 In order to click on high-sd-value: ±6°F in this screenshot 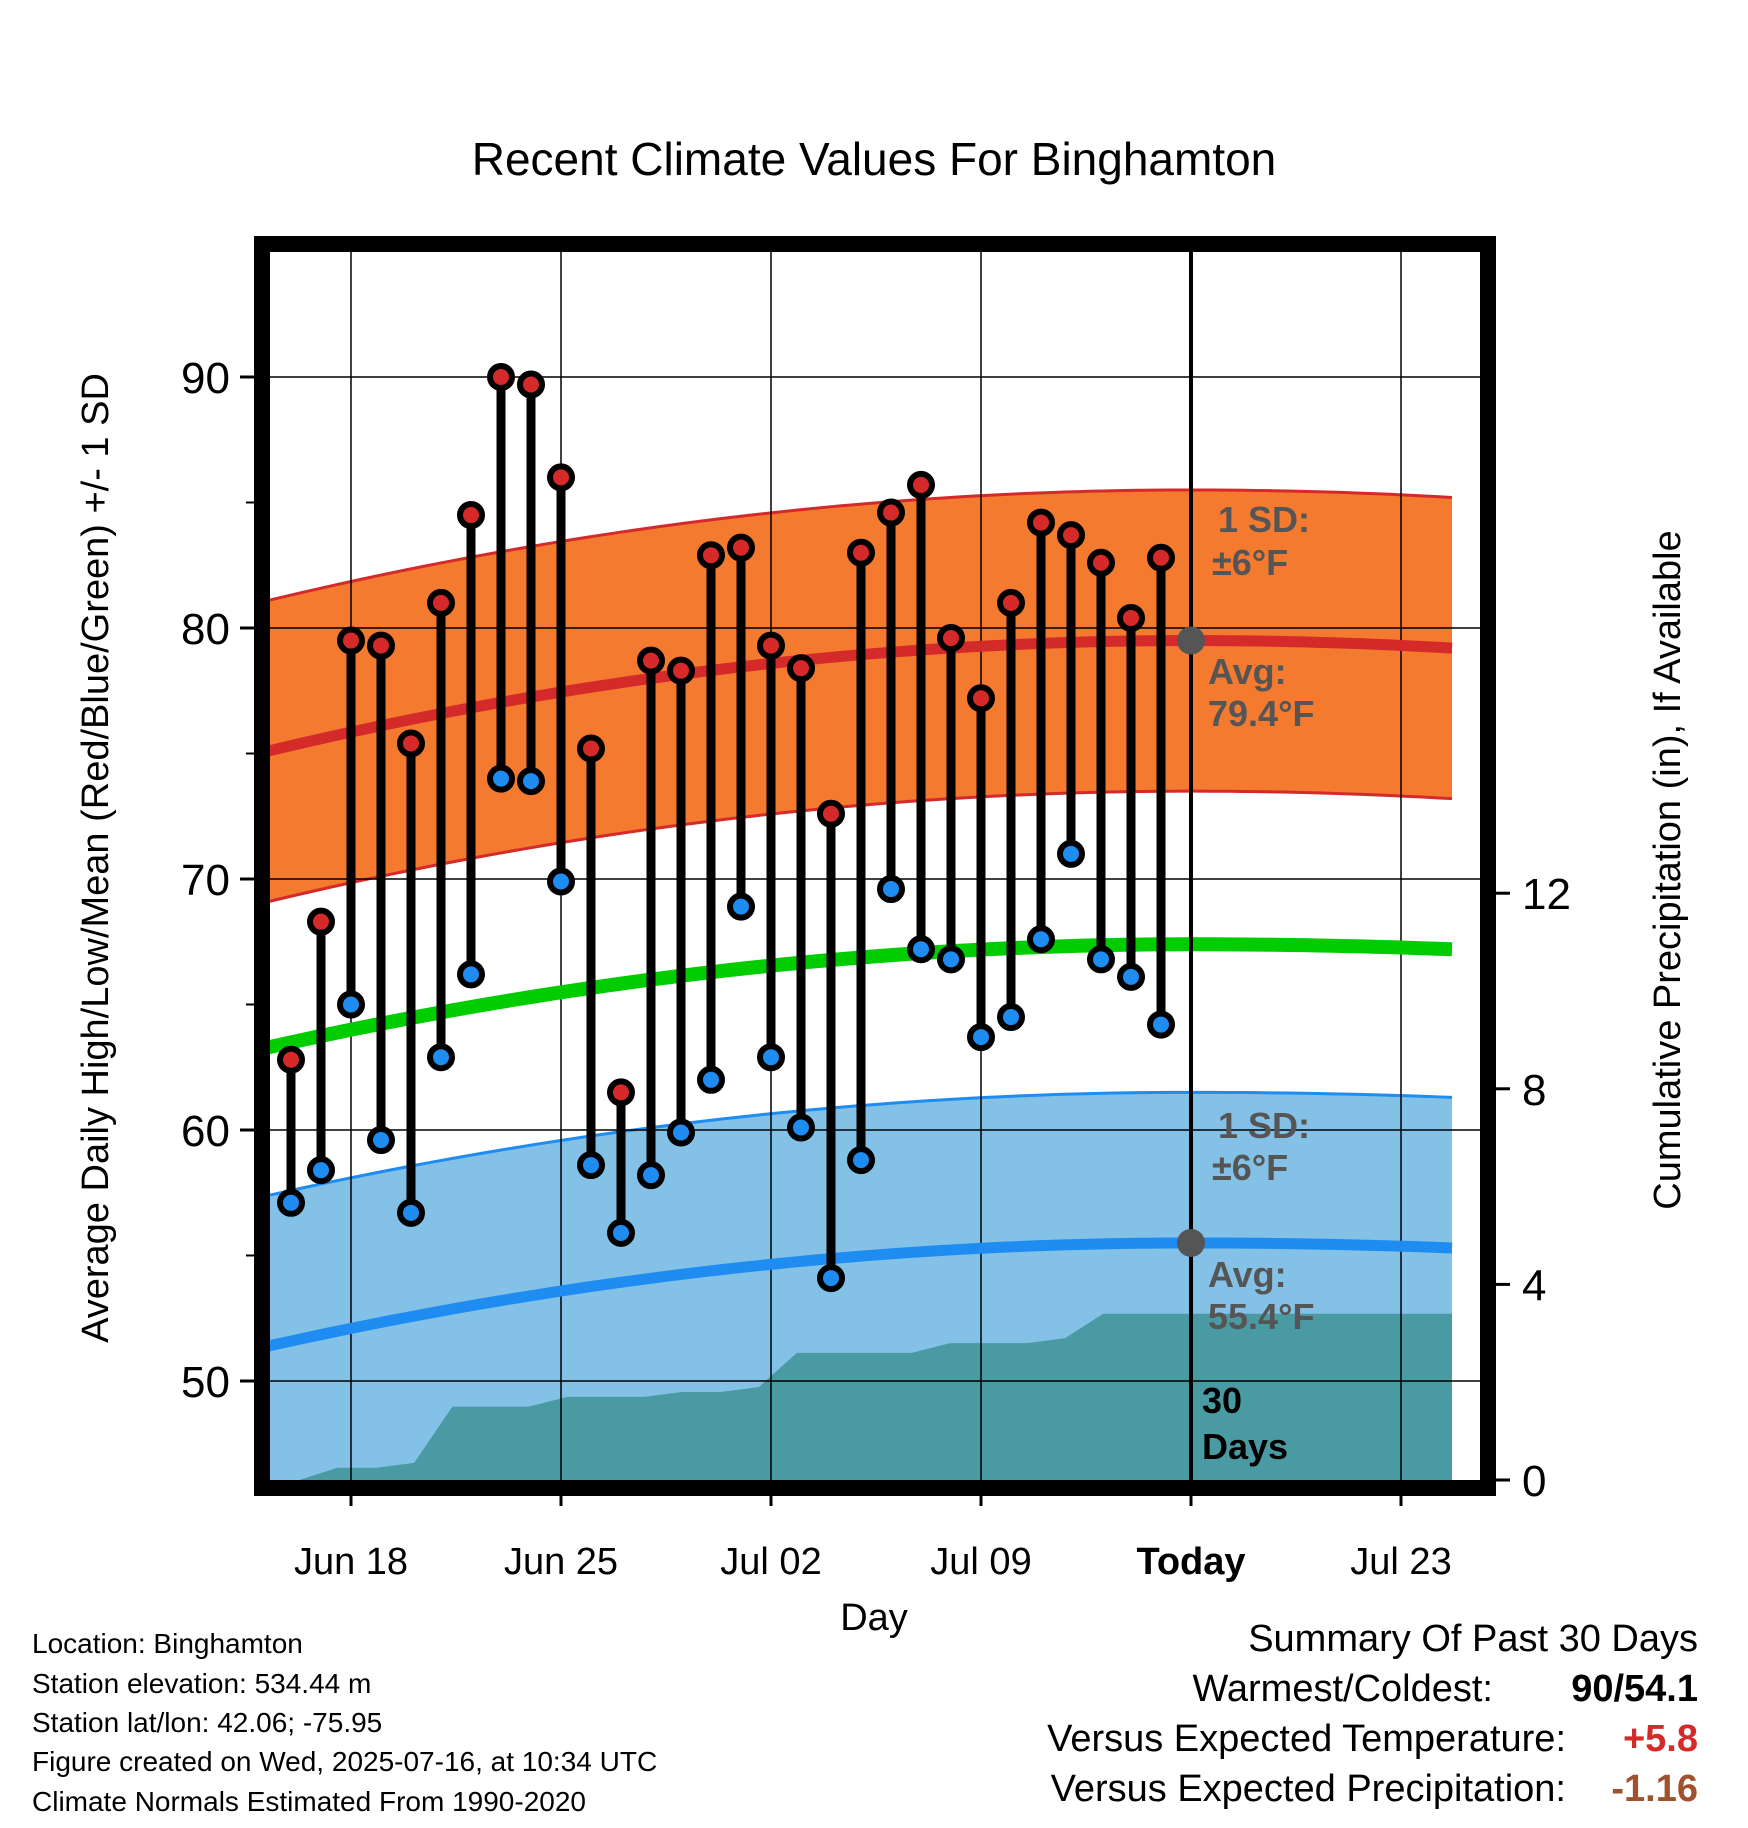, I will do `click(1250, 562)`.